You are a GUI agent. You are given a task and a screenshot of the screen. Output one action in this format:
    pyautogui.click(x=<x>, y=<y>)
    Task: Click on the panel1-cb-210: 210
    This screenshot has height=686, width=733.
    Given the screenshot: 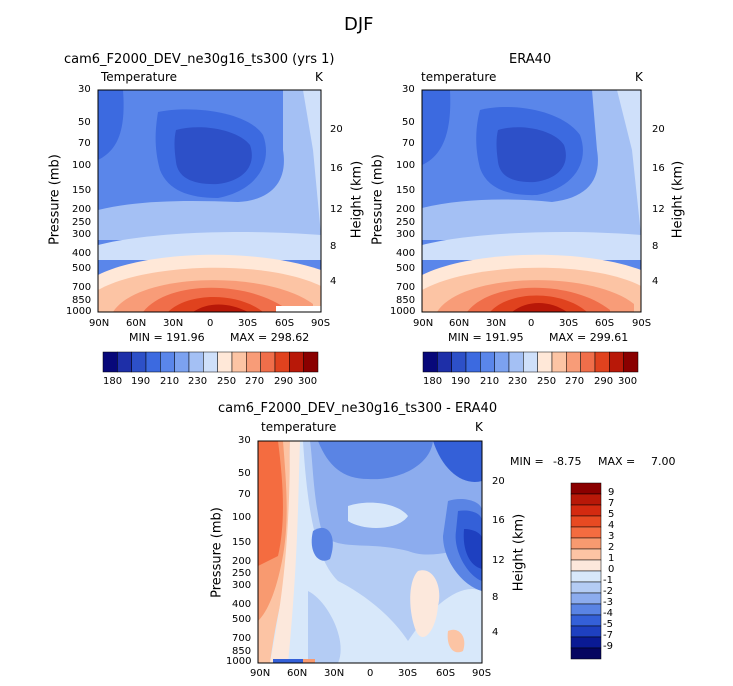 What is the action you would take?
    pyautogui.click(x=170, y=381)
    